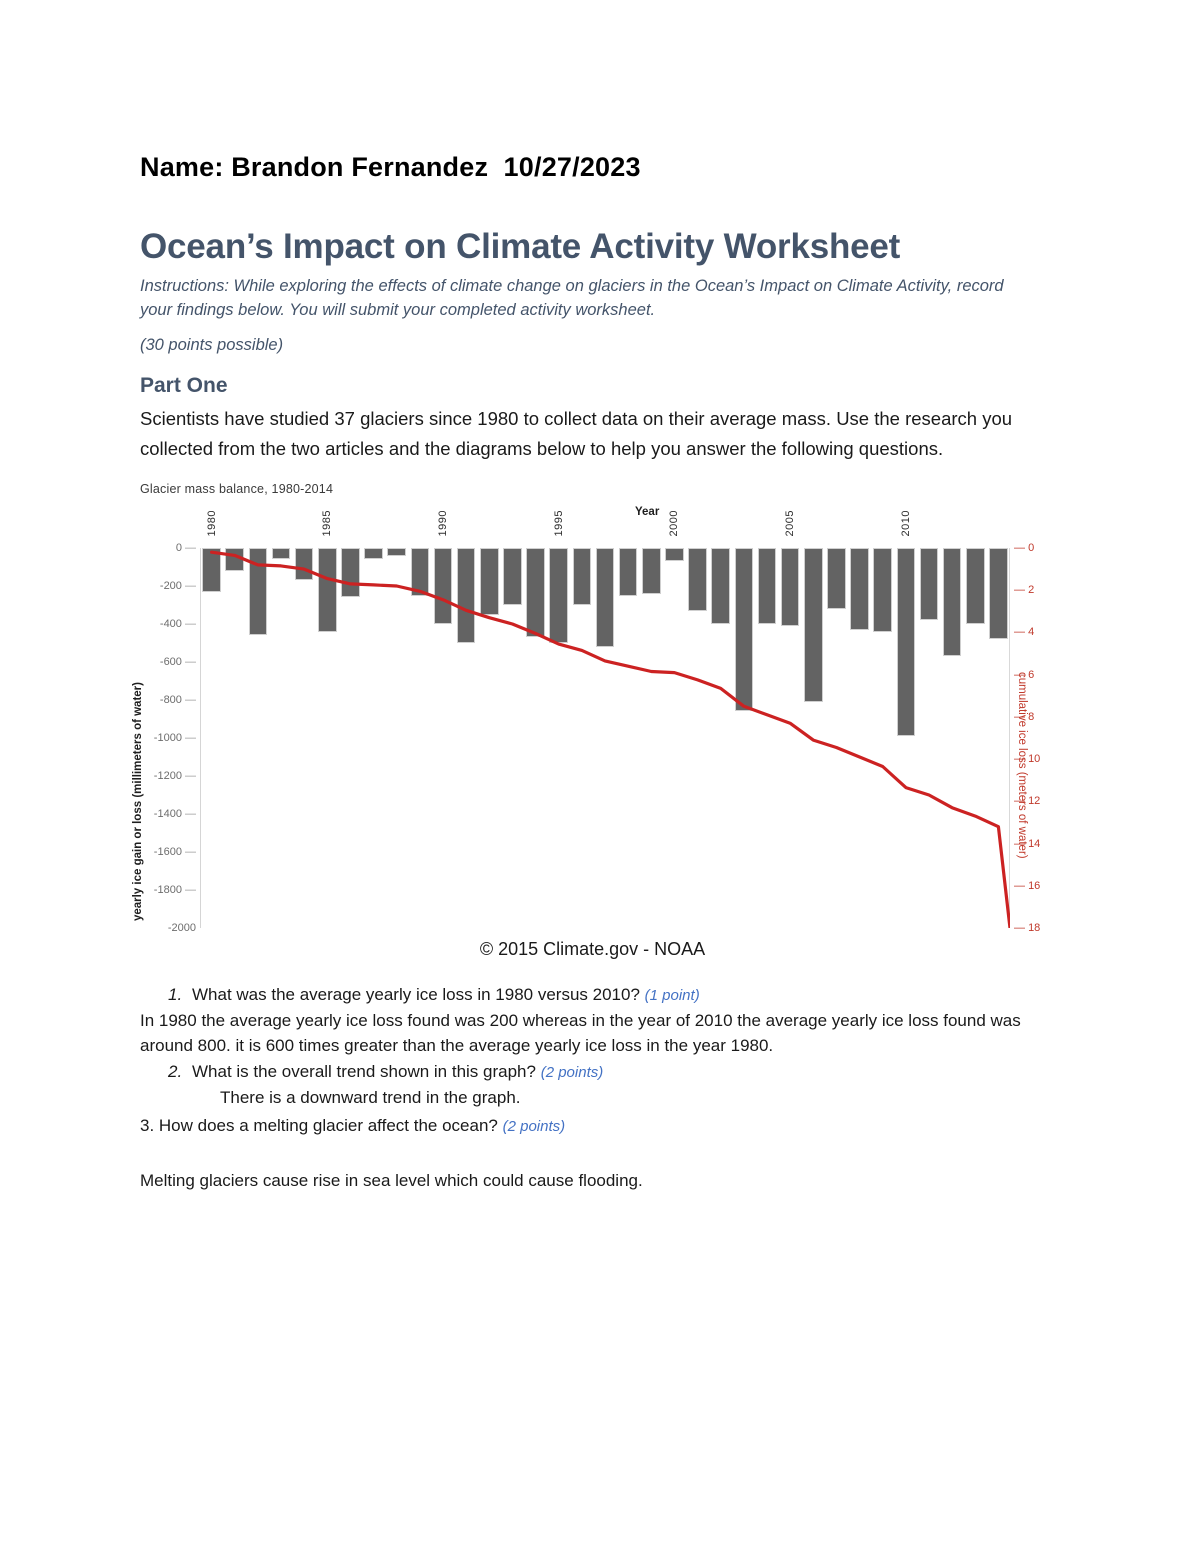  I want to click on chart-y-tick-right: — 14, so click(1027, 843).